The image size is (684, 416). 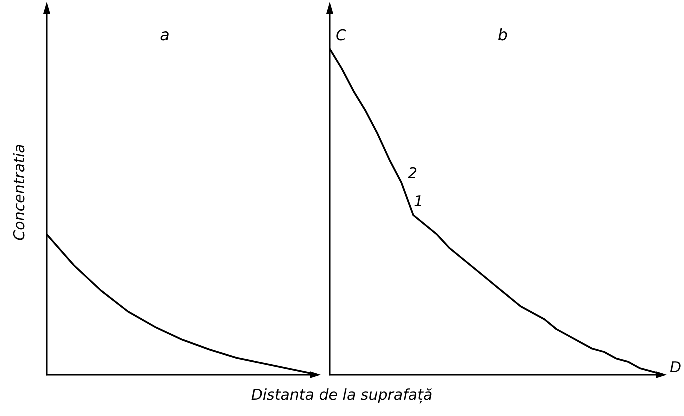 I want to click on text: C, so click(x=341, y=35).